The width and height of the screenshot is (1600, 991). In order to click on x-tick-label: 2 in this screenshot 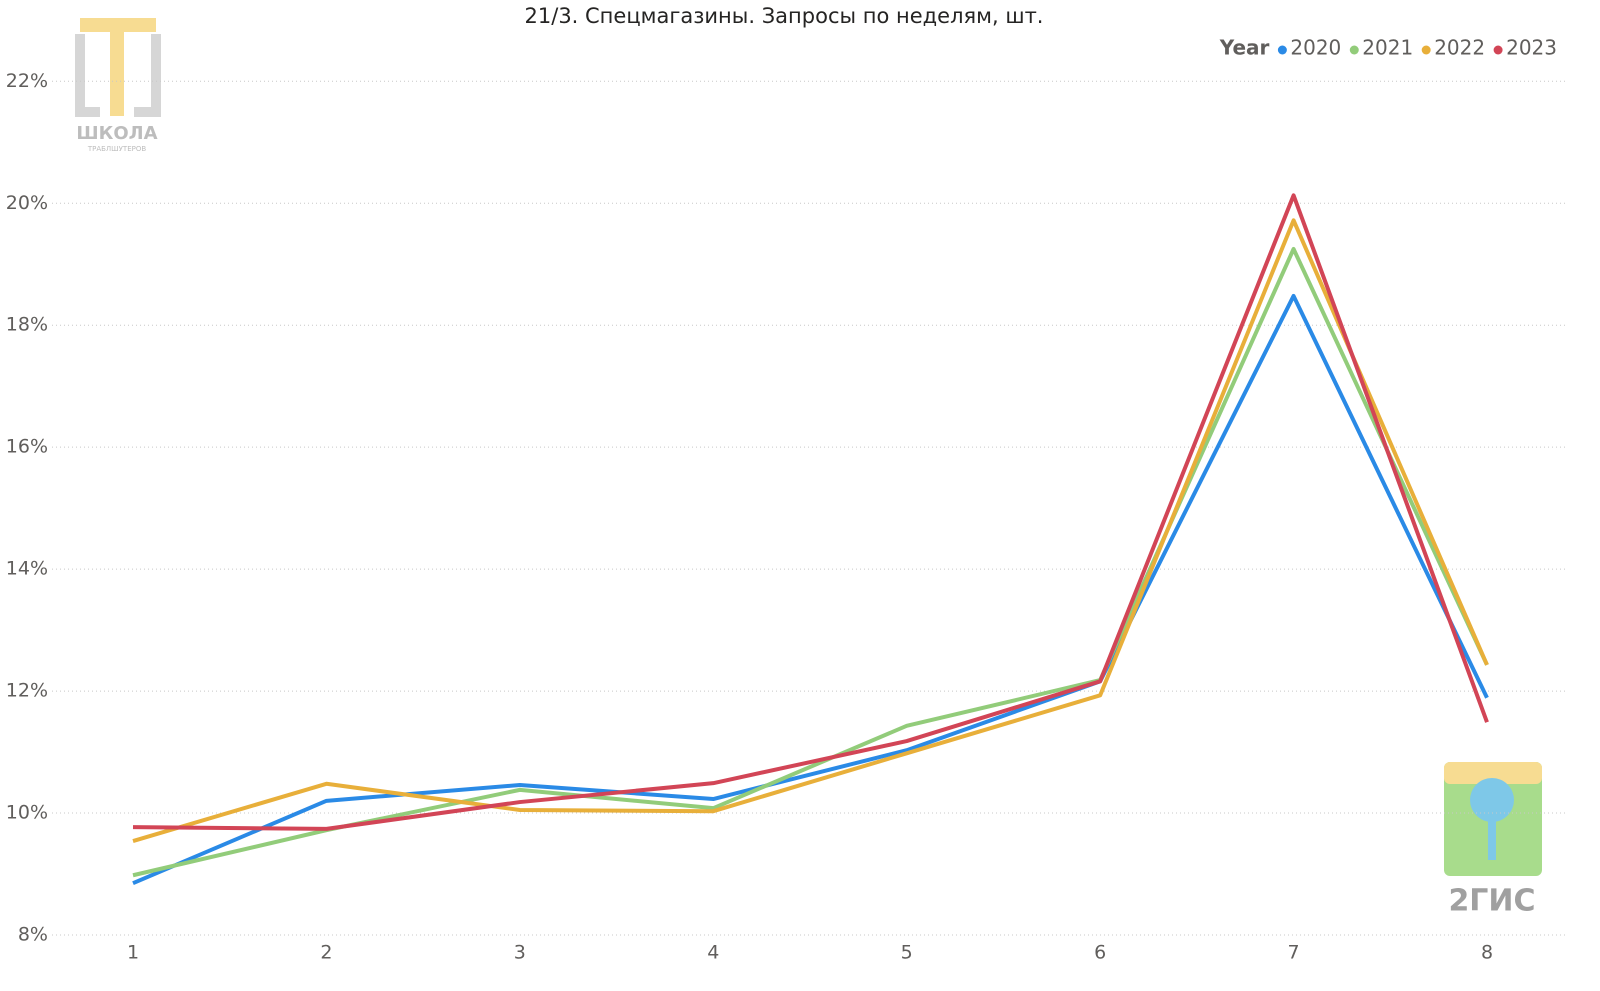, I will do `click(326, 953)`.